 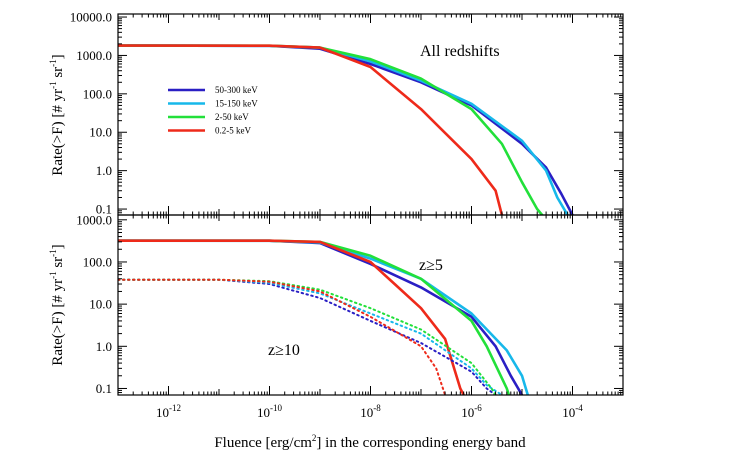 What do you see at coordinates (213, 110) in the screenshot?
I see `legend: 50-300 keV 15-150 keV 2-50 keV 0.2-5 keV` at bounding box center [213, 110].